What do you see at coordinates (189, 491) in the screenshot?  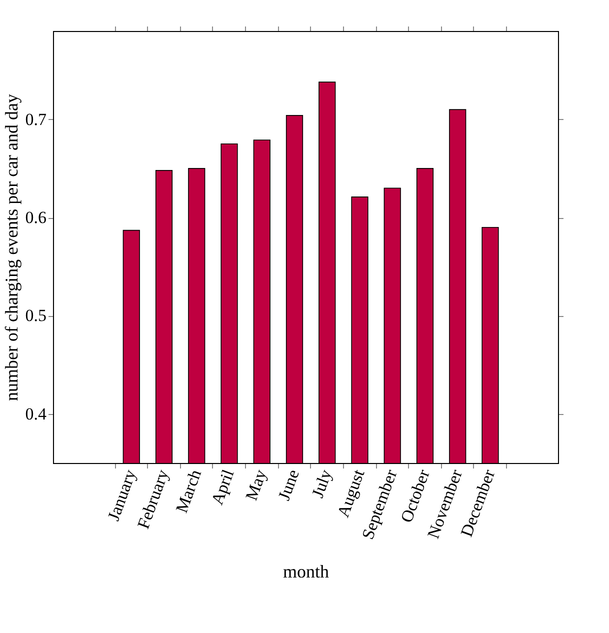 I see `x-tick-label: March` at bounding box center [189, 491].